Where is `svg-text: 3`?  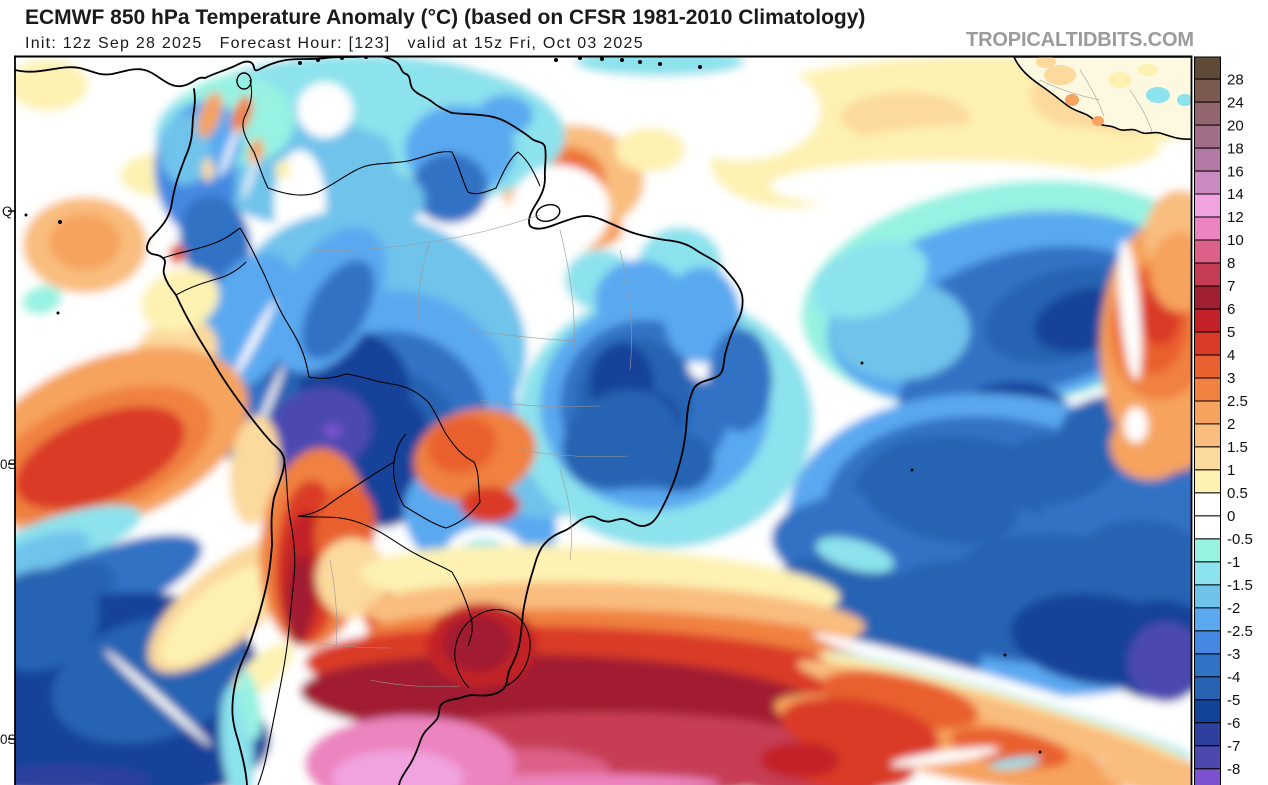
svg-text: 3 is located at coordinates (1231, 378).